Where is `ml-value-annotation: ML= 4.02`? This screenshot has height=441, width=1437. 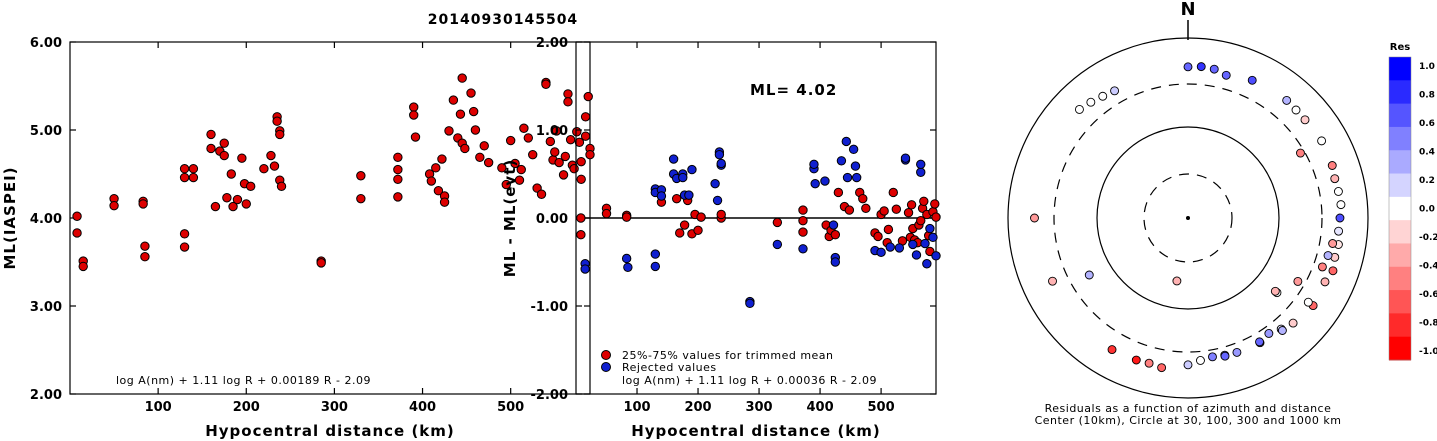 ml-value-annotation: ML= 4.02 is located at coordinates (793, 90).